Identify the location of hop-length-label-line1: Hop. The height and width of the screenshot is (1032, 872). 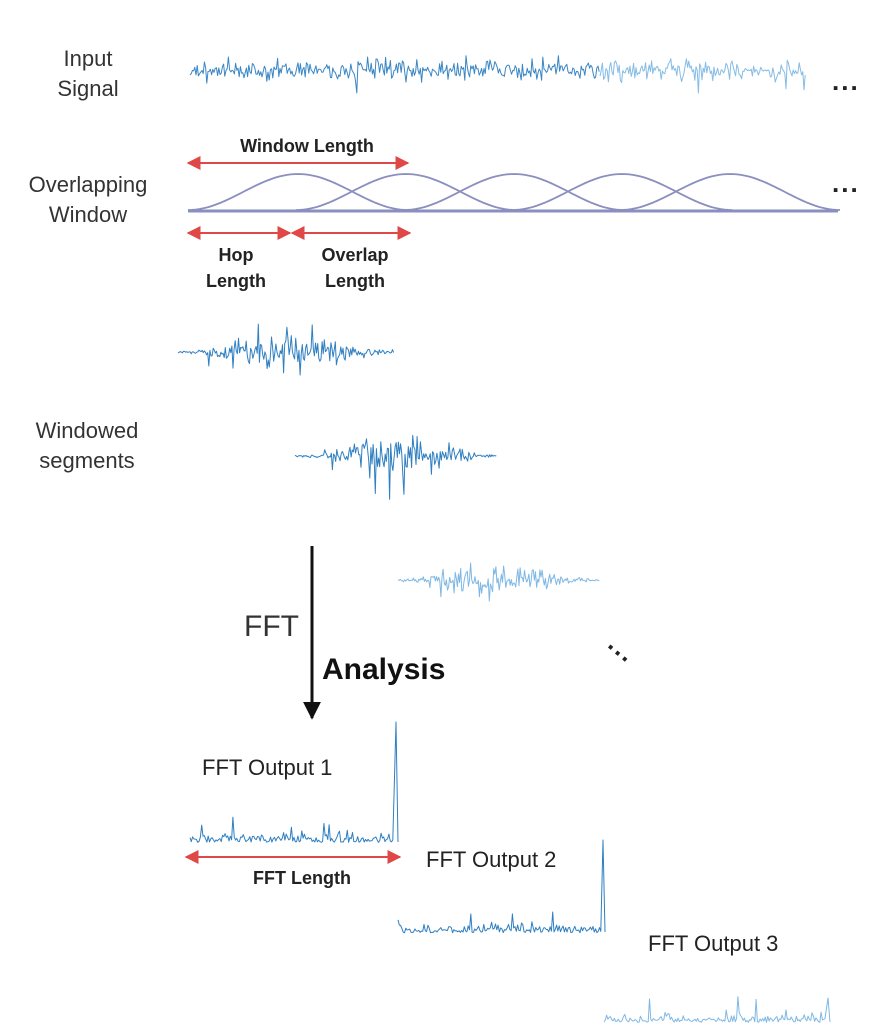
(236, 255).